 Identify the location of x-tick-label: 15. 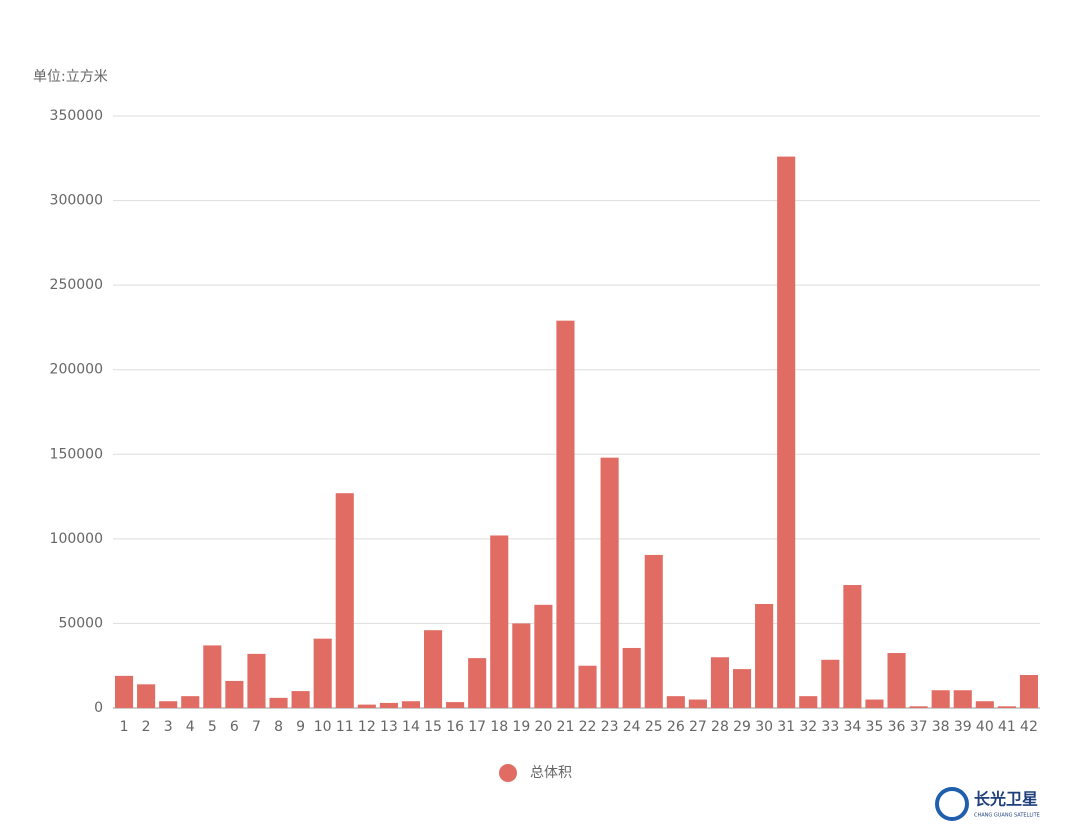
(433, 727).